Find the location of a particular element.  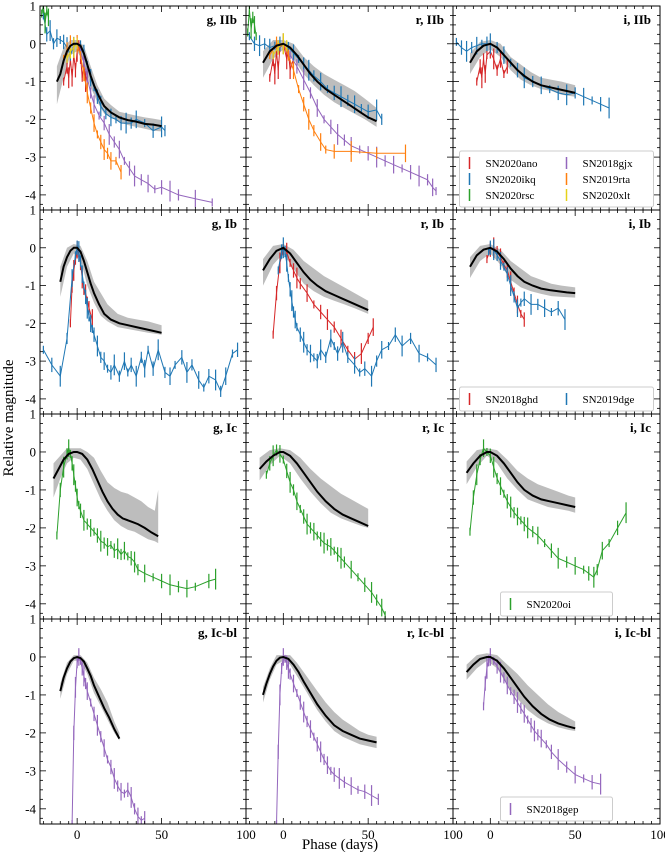

legend-label: SN2020ikq is located at coordinates (511, 180).